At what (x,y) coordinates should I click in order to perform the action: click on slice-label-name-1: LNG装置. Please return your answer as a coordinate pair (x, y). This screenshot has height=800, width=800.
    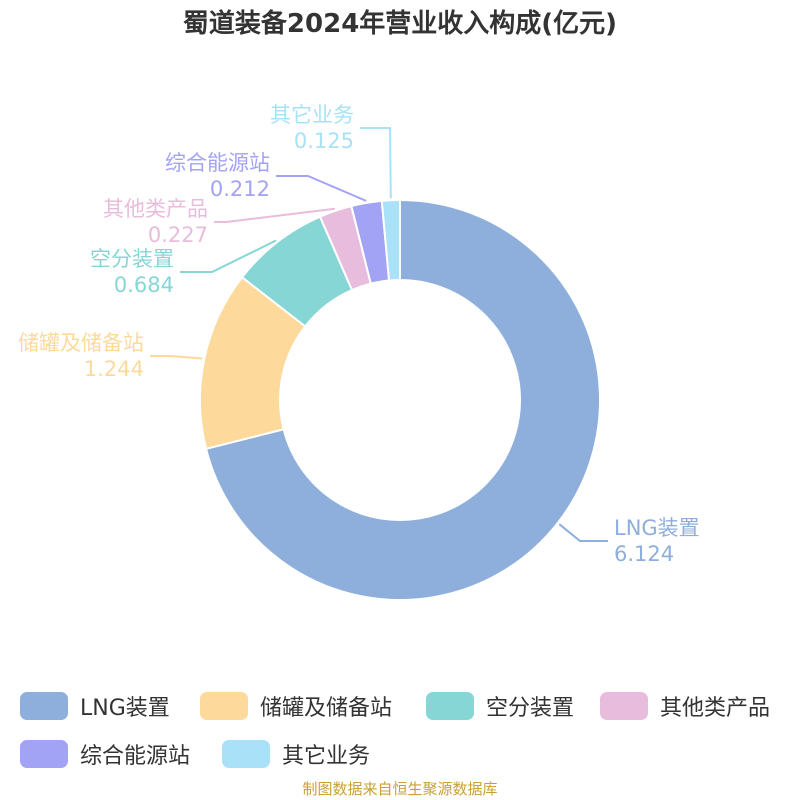
    Looking at the image, I should click on (657, 528).